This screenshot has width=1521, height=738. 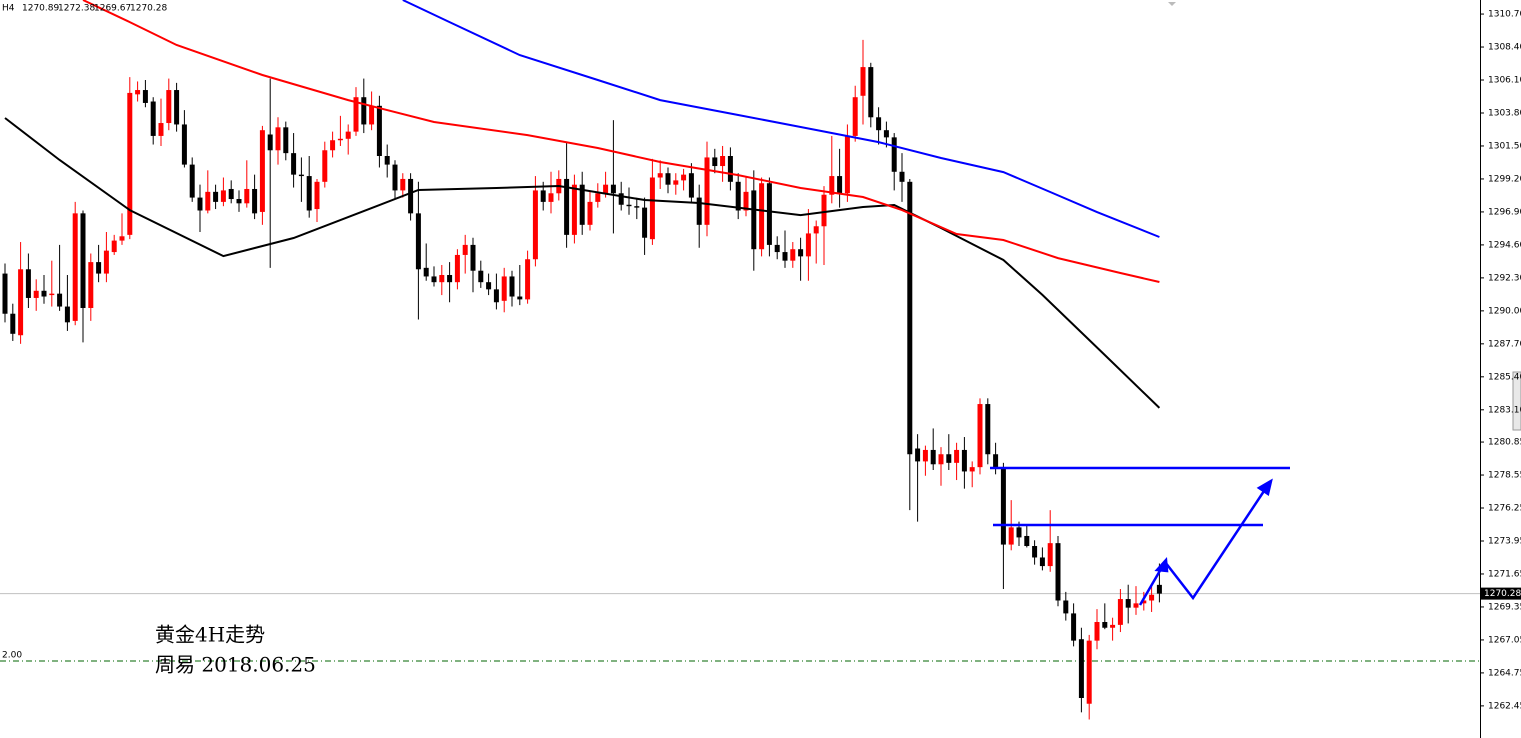 I want to click on header-value: 1272.38, so click(x=76, y=9).